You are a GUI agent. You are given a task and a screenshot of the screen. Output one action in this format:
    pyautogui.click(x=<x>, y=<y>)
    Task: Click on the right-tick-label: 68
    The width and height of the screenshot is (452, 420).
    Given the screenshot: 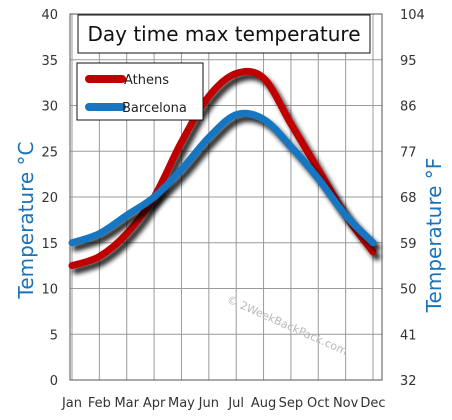 What is the action you would take?
    pyautogui.click(x=408, y=198)
    